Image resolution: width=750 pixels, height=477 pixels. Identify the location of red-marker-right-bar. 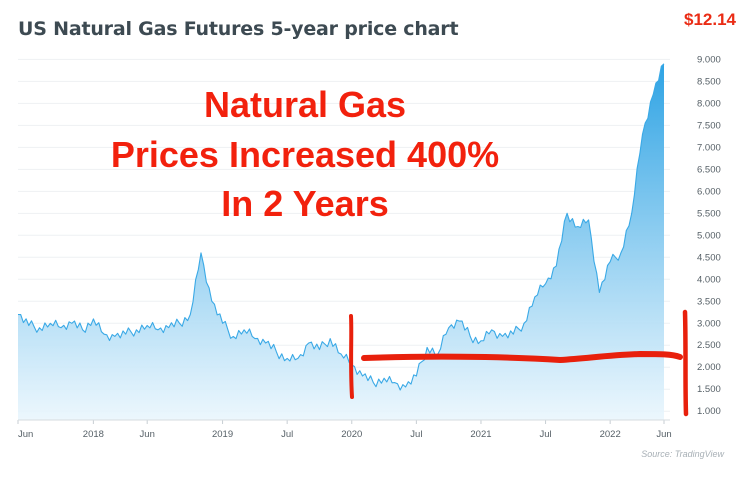
(685, 363).